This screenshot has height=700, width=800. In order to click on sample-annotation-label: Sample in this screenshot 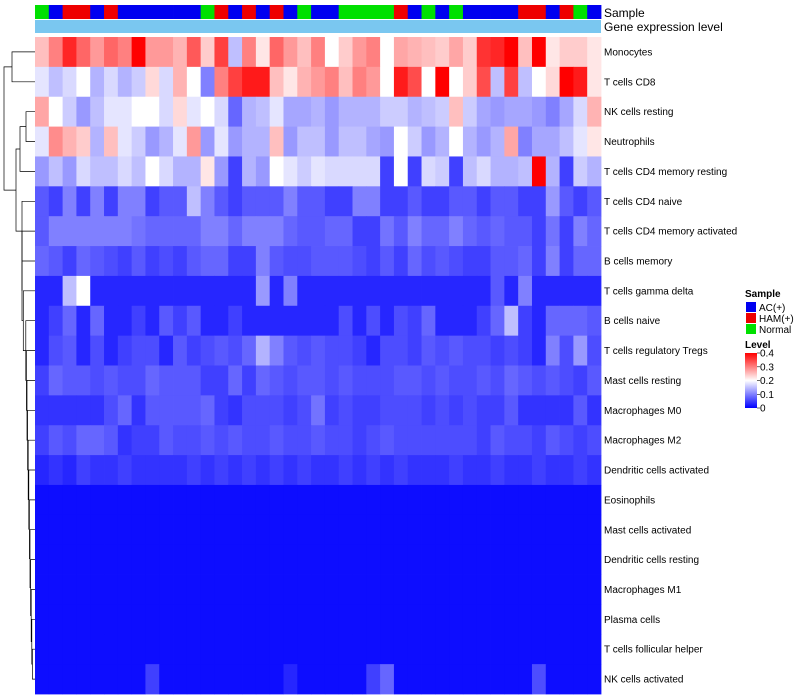, I will do `click(624, 13)`.